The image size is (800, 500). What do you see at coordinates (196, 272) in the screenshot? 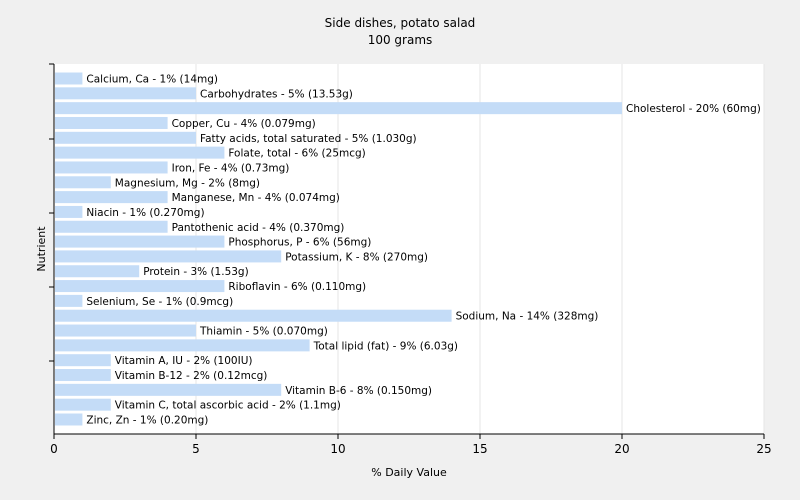
I see `bar-label: Protein - 3% (1.53g)` at bounding box center [196, 272].